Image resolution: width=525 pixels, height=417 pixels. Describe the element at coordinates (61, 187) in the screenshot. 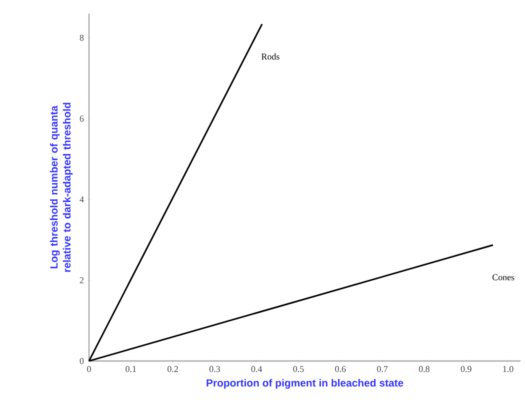

I see `y-axis-title: Log threshold number of quanta relative to dark-adapted threshold` at that location.